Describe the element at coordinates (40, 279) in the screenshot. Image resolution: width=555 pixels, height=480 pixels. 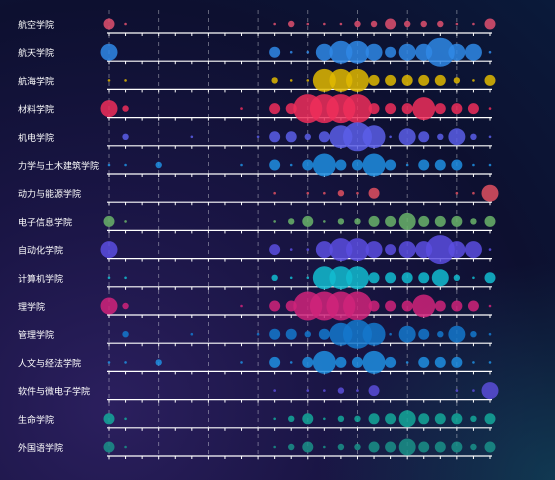
I see `row-label: 计算机学院` at that location.